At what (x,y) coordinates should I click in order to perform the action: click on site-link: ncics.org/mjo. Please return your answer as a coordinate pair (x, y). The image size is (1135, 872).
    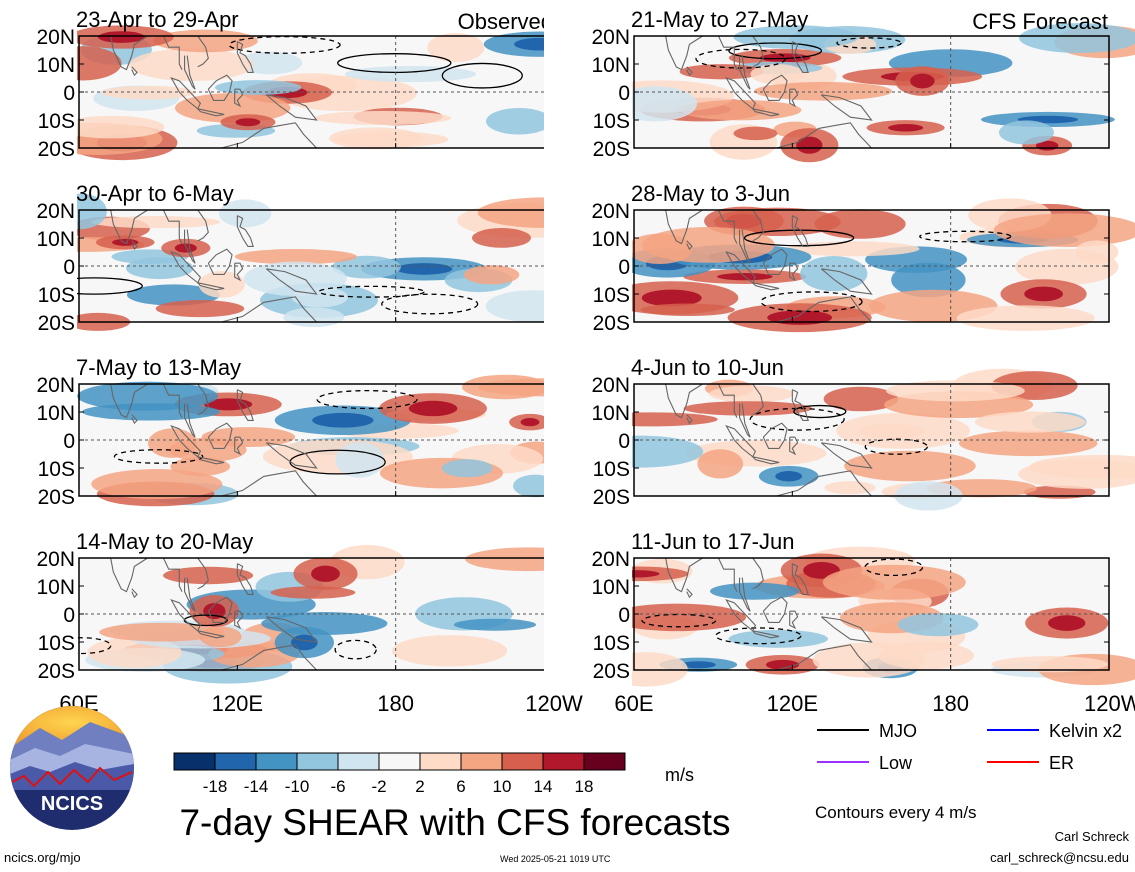
    Looking at the image, I should click on (42, 857).